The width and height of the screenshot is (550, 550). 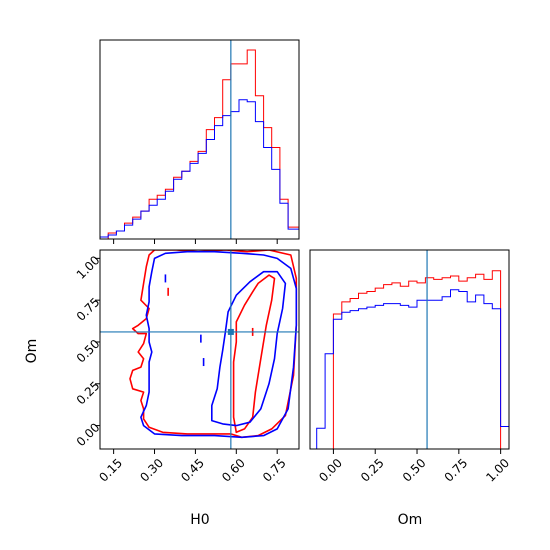 I want to click on x-axis-label-om: Om, so click(x=410, y=520).